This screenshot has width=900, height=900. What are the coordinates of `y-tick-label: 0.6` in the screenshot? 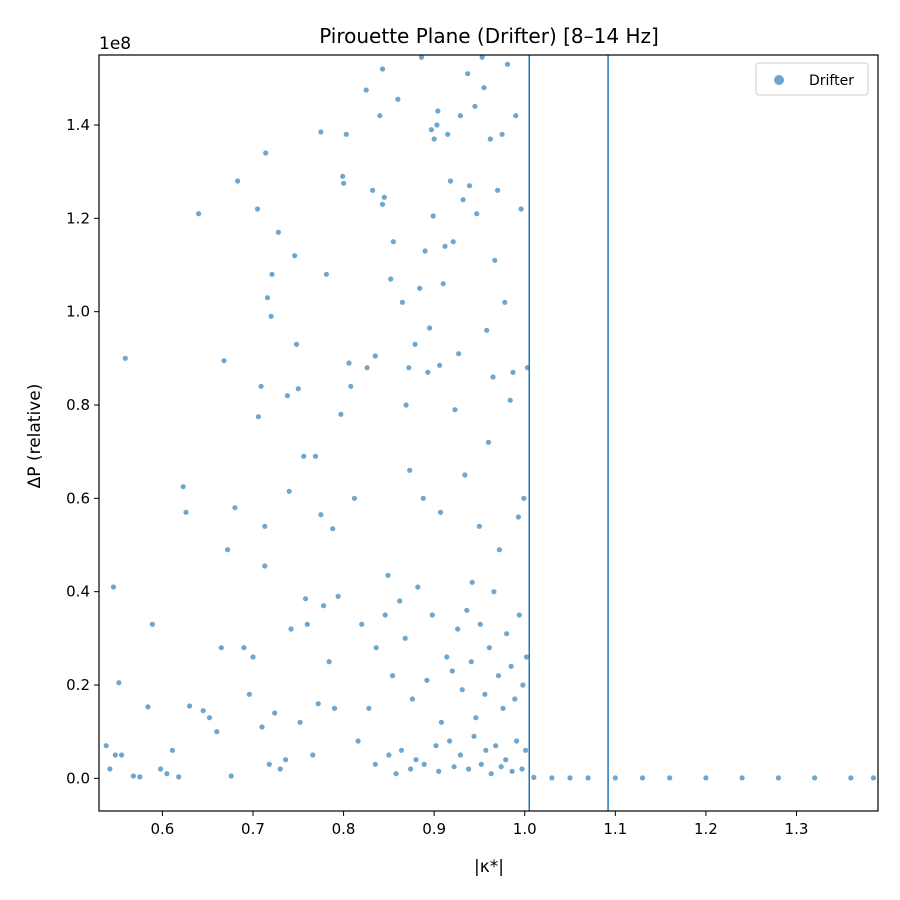 It's located at (78, 498).